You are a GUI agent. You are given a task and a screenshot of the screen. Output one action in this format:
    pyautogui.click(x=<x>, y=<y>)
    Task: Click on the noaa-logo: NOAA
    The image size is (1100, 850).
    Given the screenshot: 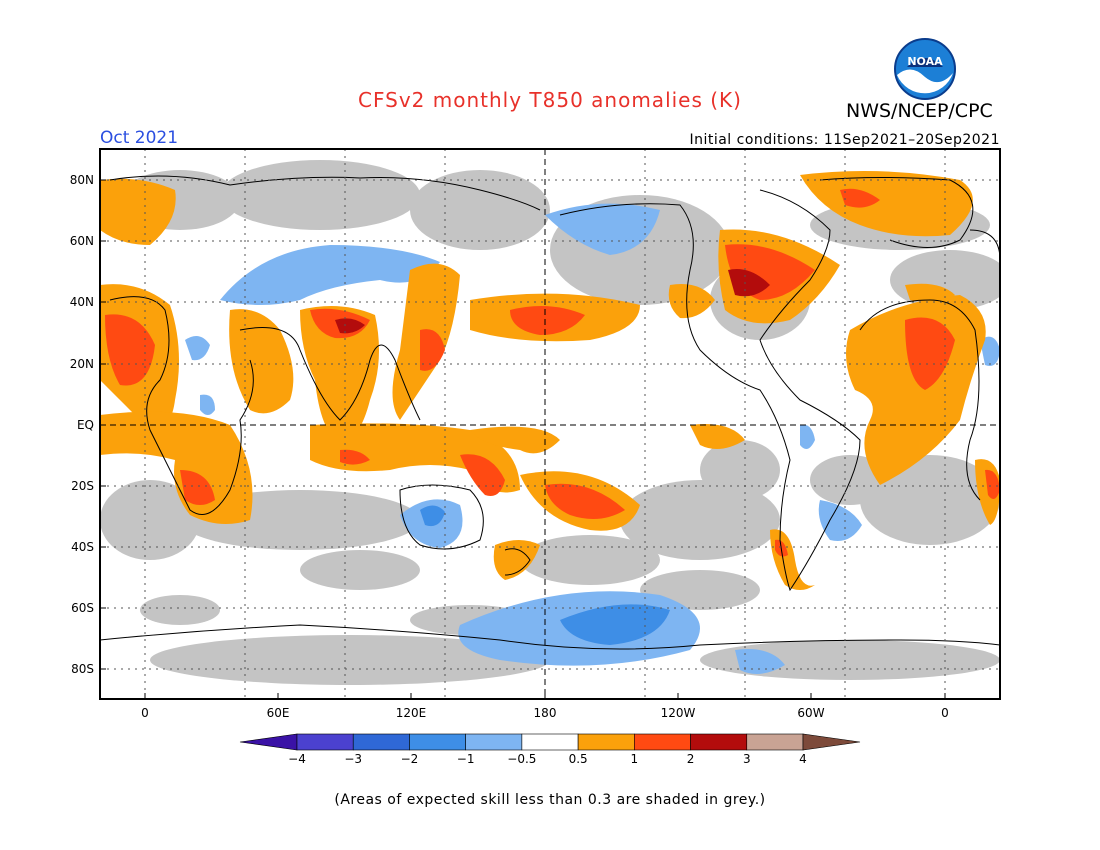 What is the action you would take?
    pyautogui.click(x=925, y=69)
    